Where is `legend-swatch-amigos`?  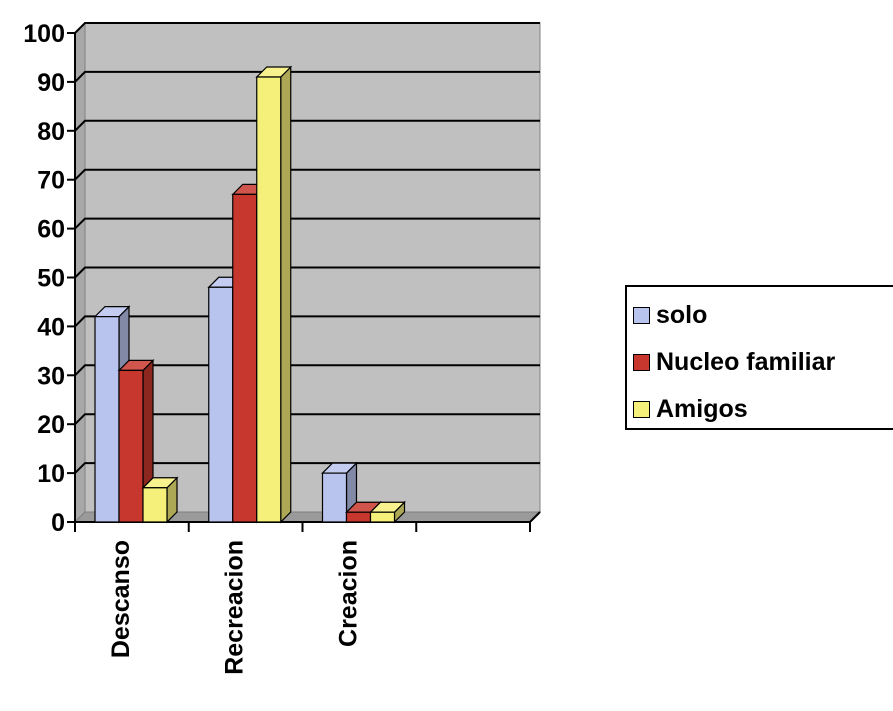
legend-swatch-amigos is located at coordinates (641, 409).